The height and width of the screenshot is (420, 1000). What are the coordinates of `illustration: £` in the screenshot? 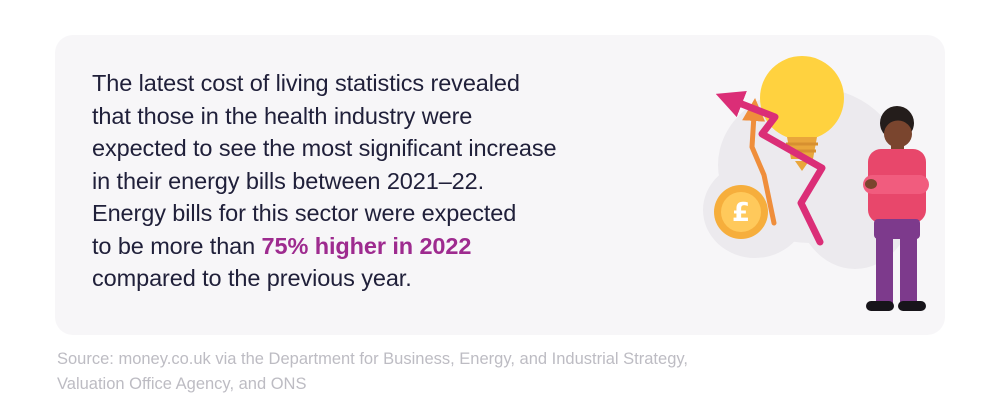 It's located at (816, 183).